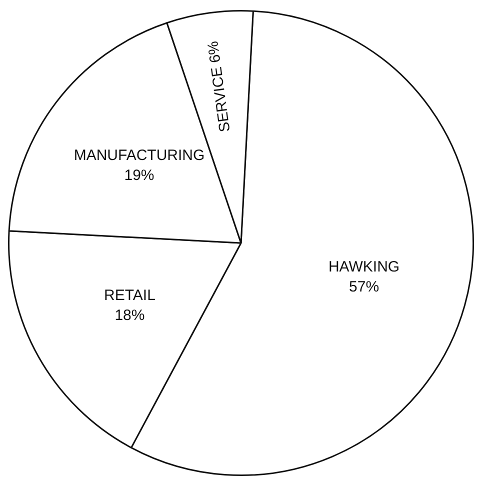 The width and height of the screenshot is (482, 486). I want to click on slice-label: RETAIL, so click(130, 295).